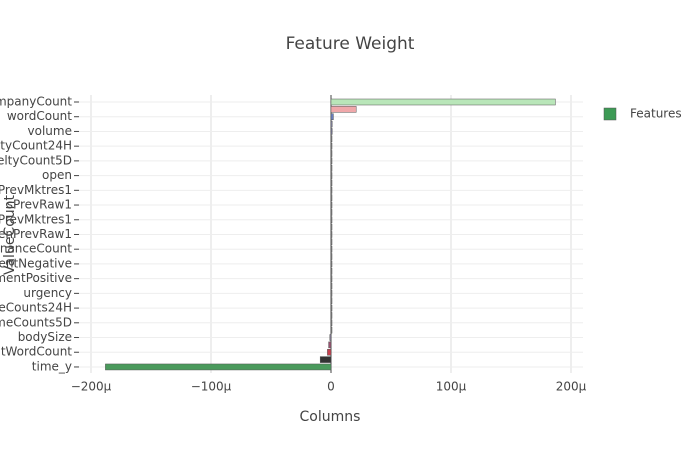  What do you see at coordinates (36, 102) in the screenshot?
I see `y-tick-label: mpanyCount` at bounding box center [36, 102].